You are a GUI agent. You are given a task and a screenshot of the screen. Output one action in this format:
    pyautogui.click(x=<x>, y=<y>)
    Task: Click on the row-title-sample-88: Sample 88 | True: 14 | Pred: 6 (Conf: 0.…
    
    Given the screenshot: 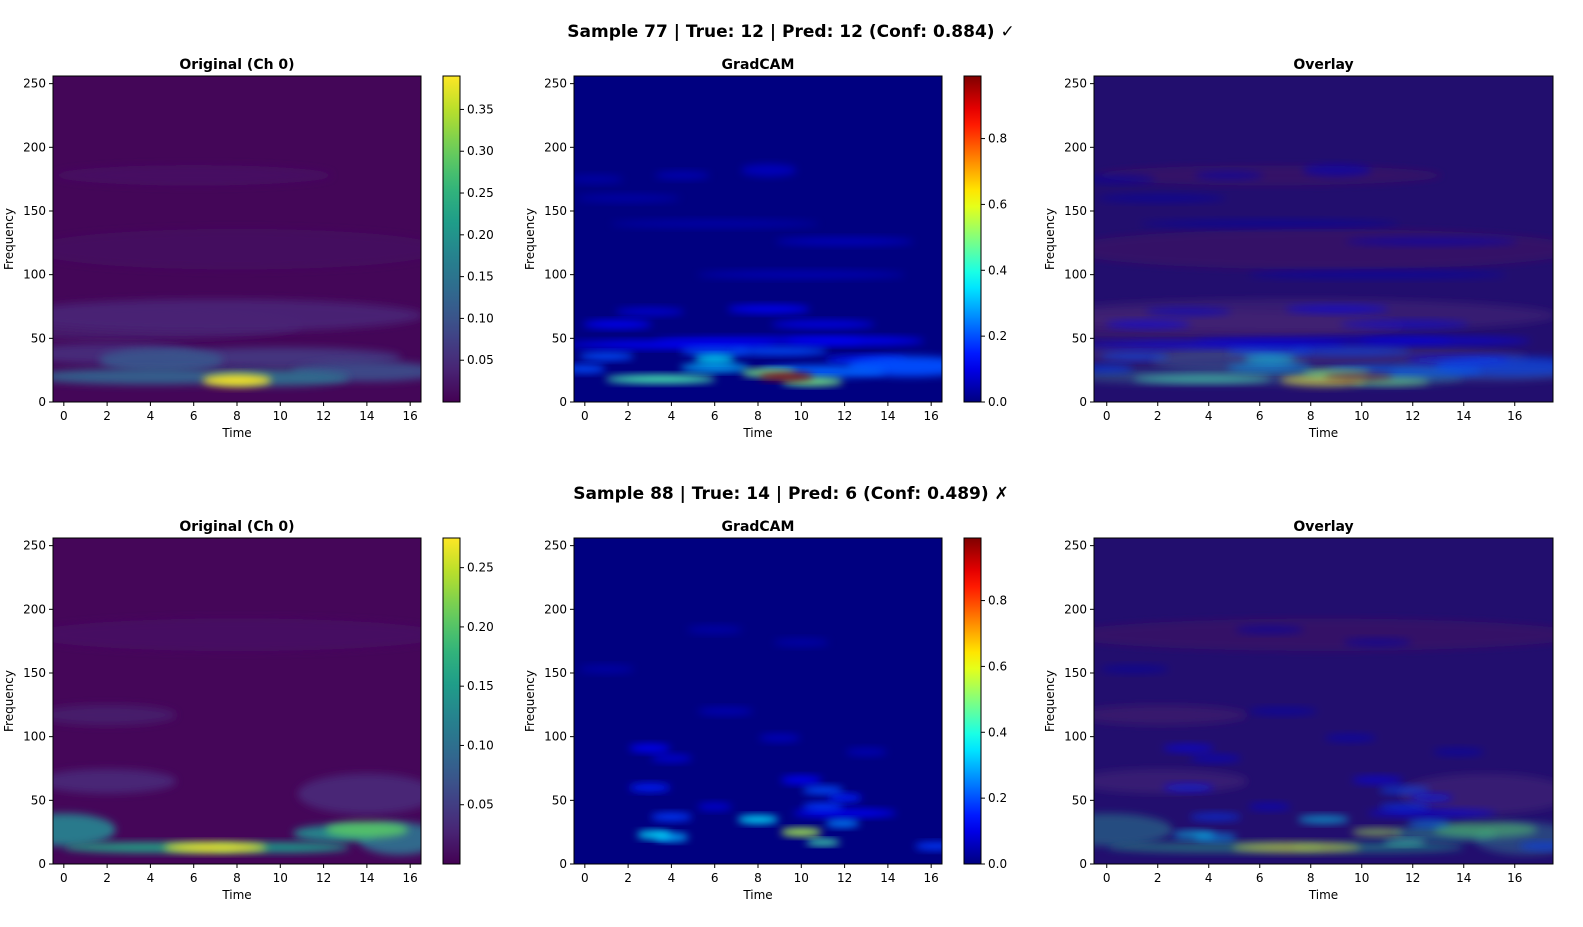 What is the action you would take?
    pyautogui.click(x=791, y=494)
    